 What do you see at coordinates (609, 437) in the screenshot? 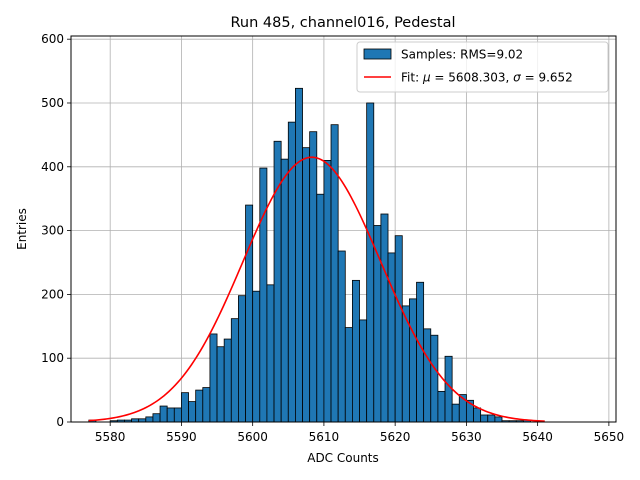
I see `x-tick-label: 5650` at bounding box center [609, 437].